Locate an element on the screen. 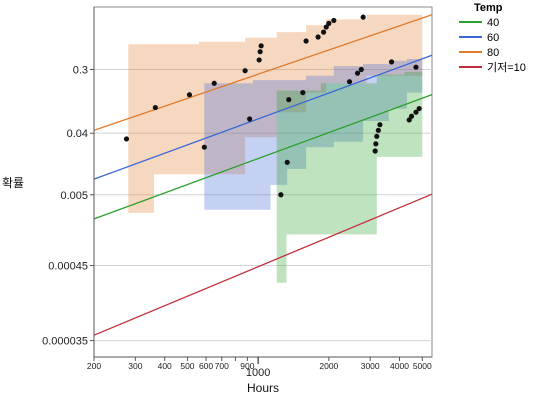 The image size is (539, 401). y-axis-ticks: 0.3 0.04 0.005 0.00045 0.000035 is located at coordinates (68, 182).